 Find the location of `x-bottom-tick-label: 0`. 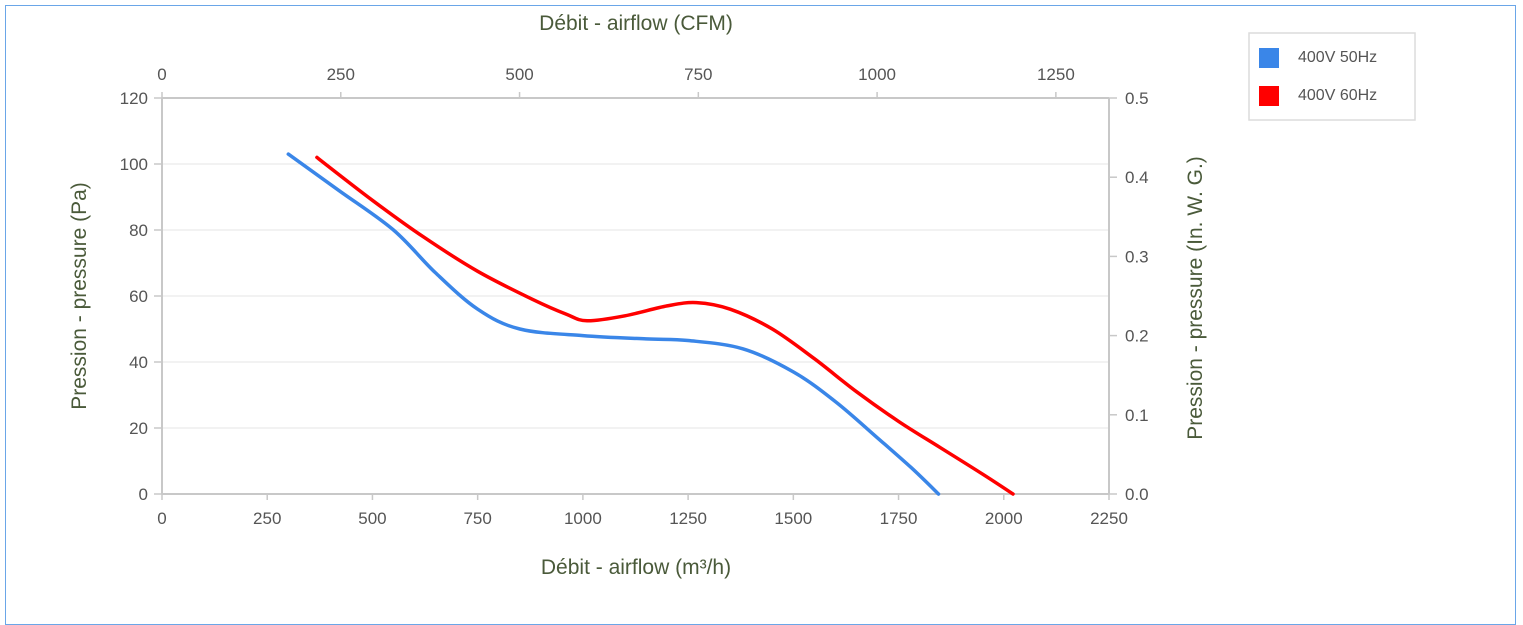

x-bottom-tick-label: 0 is located at coordinates (161, 518).